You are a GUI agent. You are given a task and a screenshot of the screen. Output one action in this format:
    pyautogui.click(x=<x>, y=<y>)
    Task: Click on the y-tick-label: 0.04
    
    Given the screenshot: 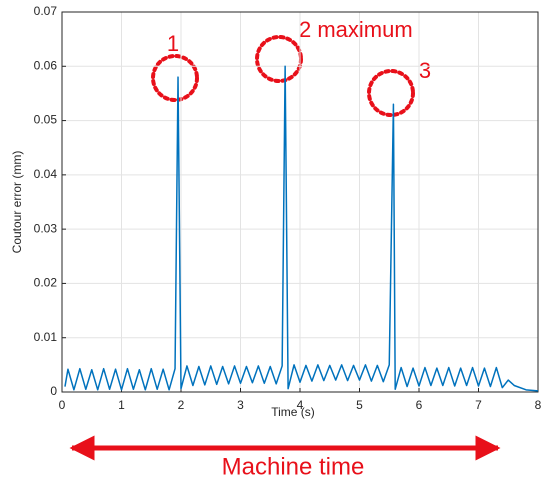 What is the action you would take?
    pyautogui.click(x=46, y=174)
    